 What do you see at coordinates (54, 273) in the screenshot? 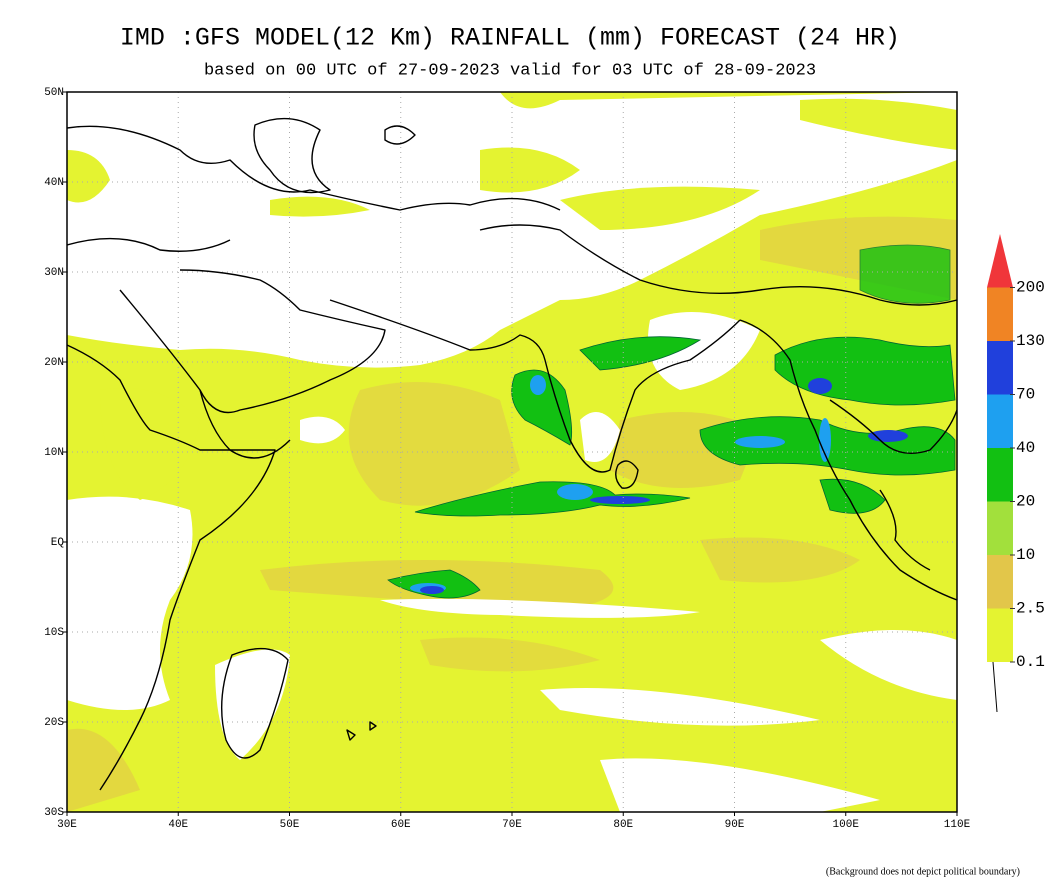
I see `lat-label: 30N` at bounding box center [54, 273].